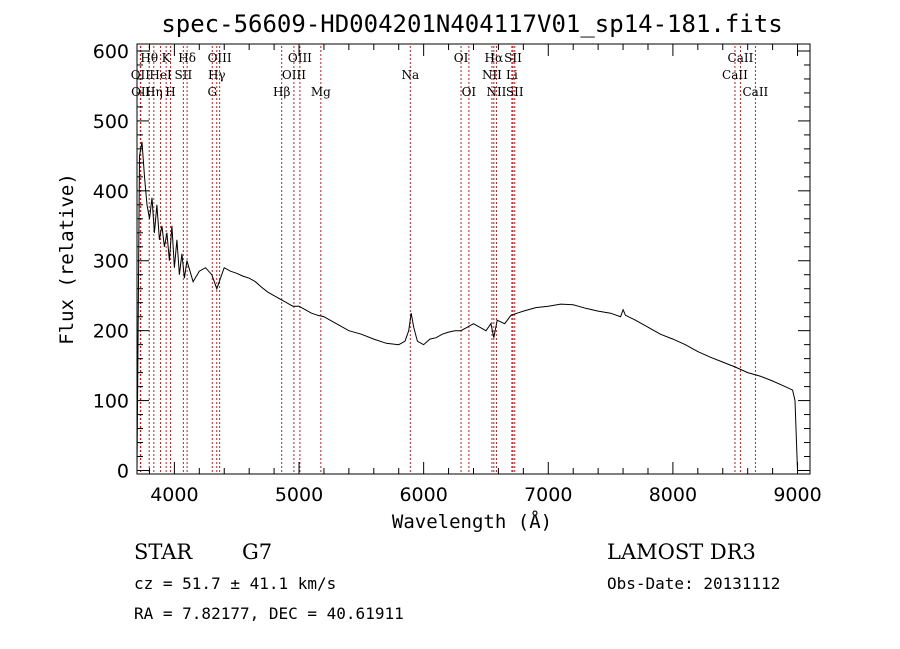 The image size is (900, 649). I want to click on x-tick-label: 9000, so click(797, 495).